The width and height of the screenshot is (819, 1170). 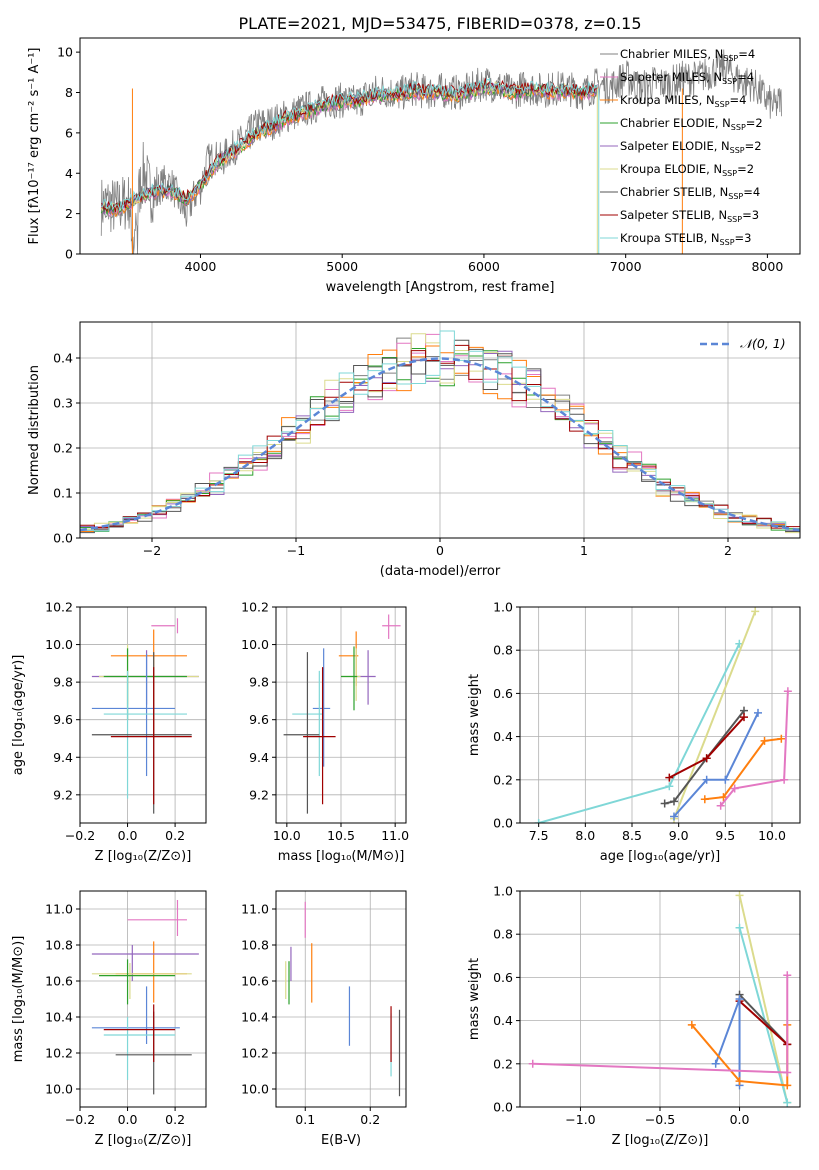 I want to click on legend-text: Salpeter STELIB, N, so click(x=673, y=215).